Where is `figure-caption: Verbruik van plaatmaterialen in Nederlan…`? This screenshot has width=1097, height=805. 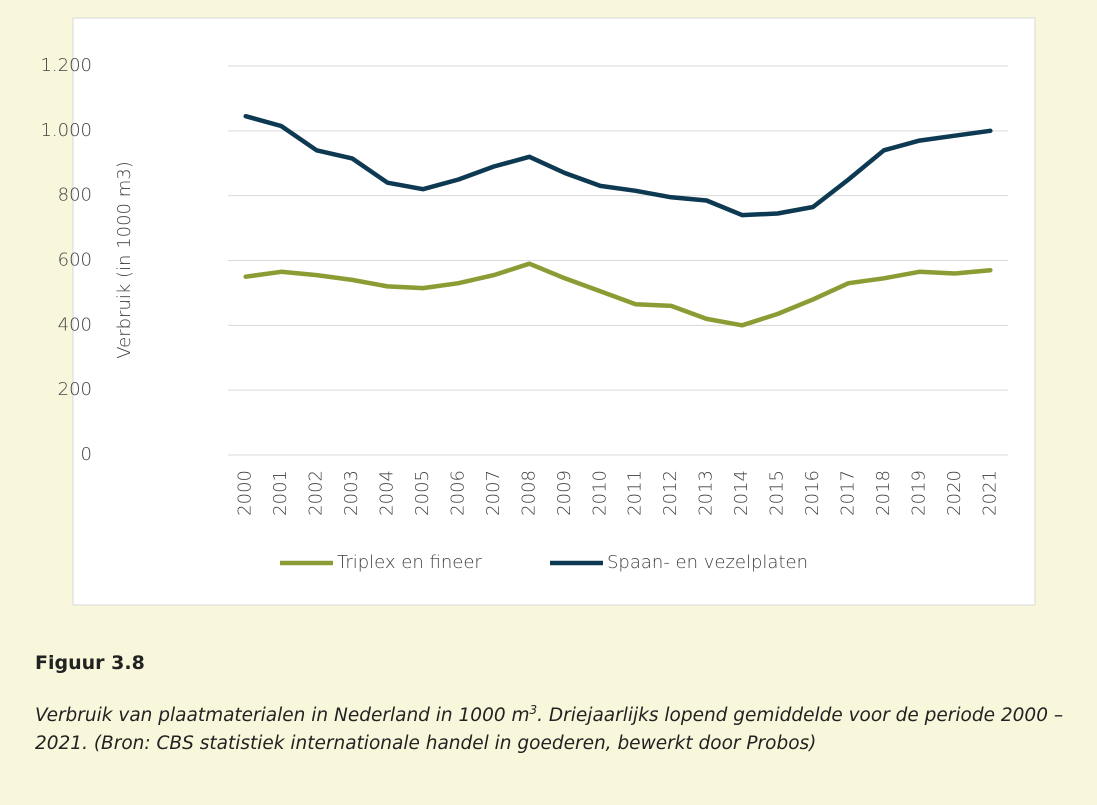
figure-caption: Verbruik van plaatmaterialen in Nederlan… is located at coordinates (550, 727).